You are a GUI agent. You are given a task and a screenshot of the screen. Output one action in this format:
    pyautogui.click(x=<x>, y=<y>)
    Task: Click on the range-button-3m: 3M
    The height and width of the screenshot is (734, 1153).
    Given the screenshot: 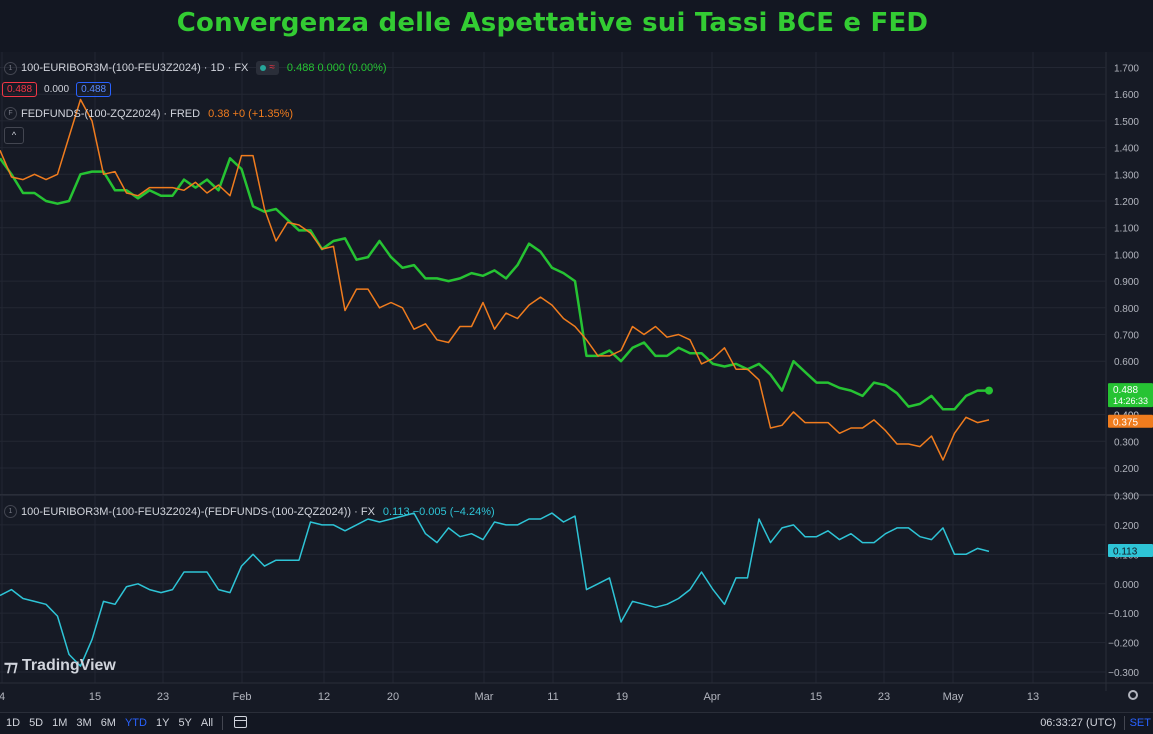 What is the action you would take?
    pyautogui.click(x=84, y=723)
    